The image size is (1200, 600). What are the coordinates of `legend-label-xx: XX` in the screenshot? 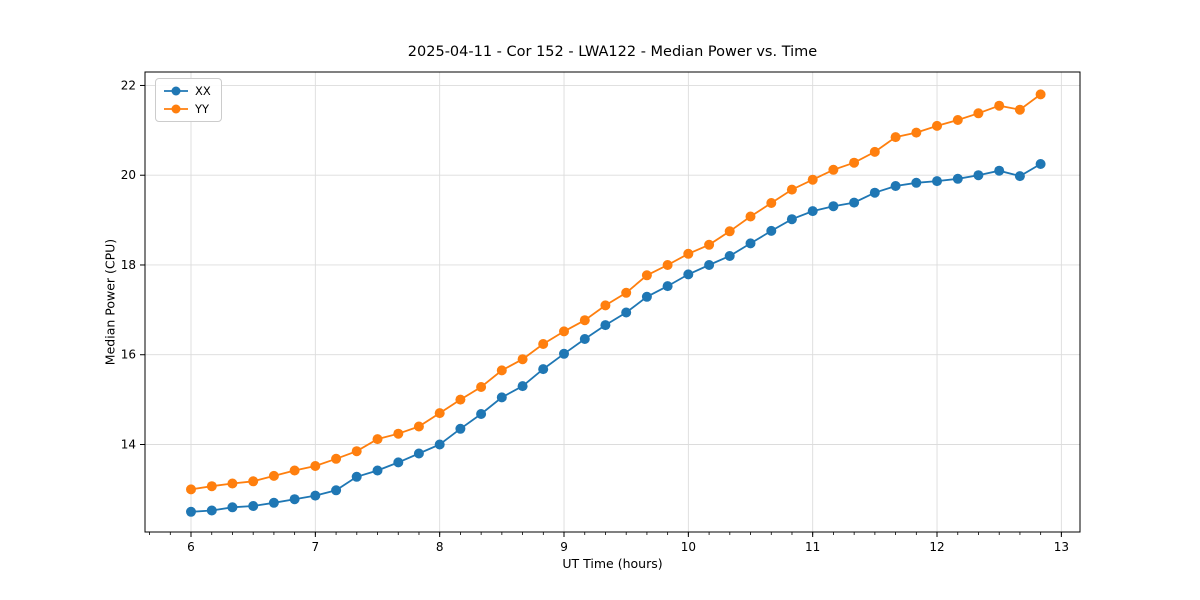 It's located at (203, 91).